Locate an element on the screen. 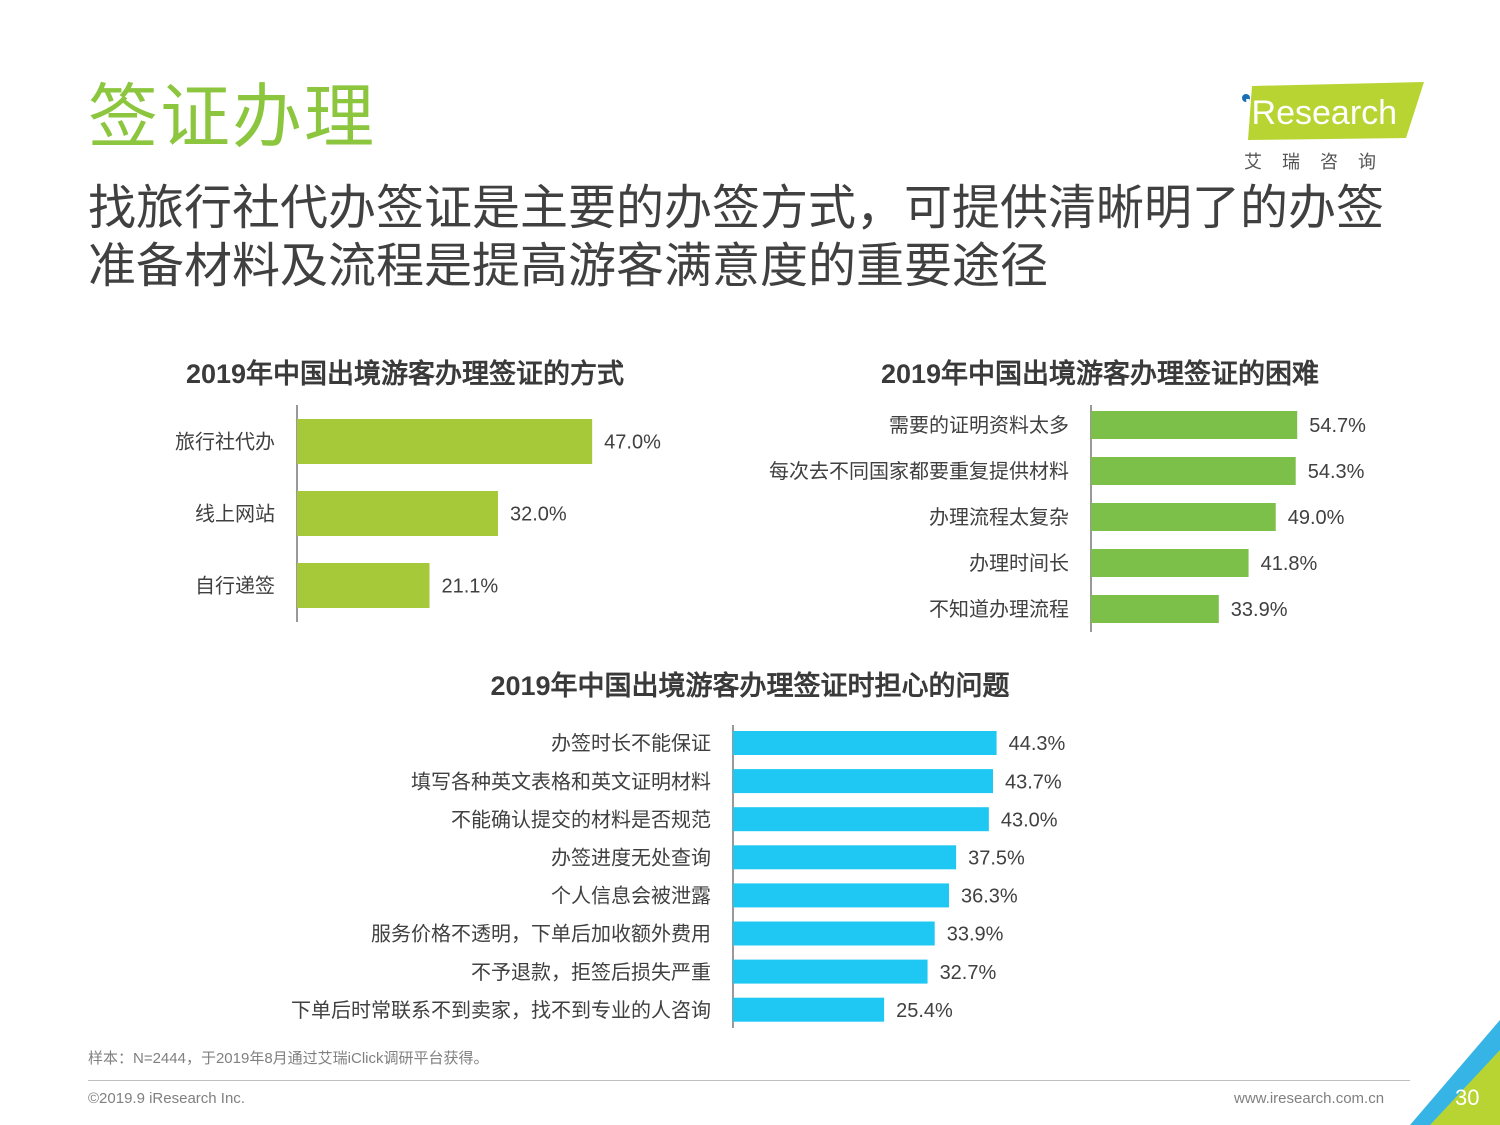  chart3-value-label: 33.9% is located at coordinates (975, 935).